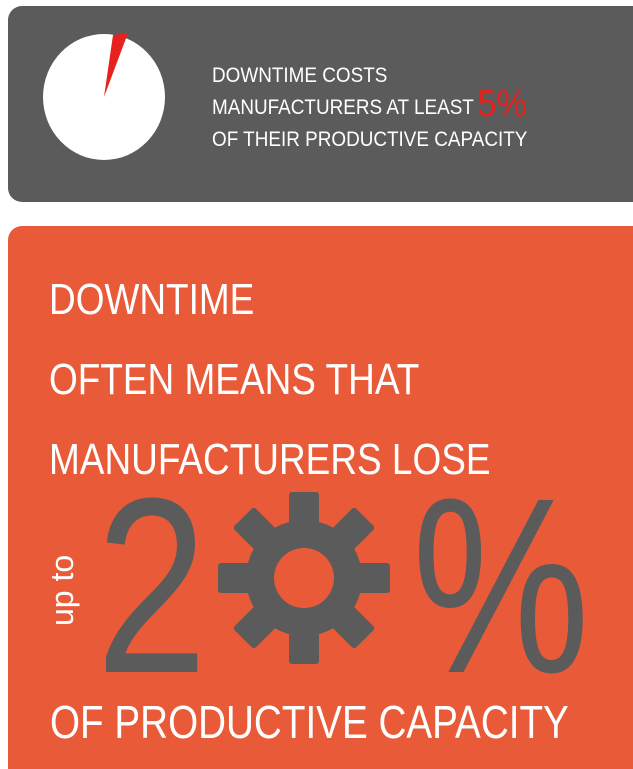  What do you see at coordinates (343, 107) in the screenshot?
I see `top-line-2: MANUFACTURERS AT LEAST` at bounding box center [343, 107].